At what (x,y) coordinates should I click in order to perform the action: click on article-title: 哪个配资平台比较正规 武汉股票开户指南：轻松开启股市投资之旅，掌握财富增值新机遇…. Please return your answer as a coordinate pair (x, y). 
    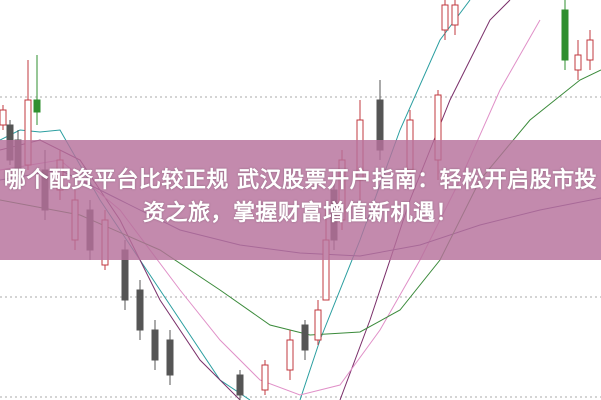
    Looking at the image, I should click on (300, 197).